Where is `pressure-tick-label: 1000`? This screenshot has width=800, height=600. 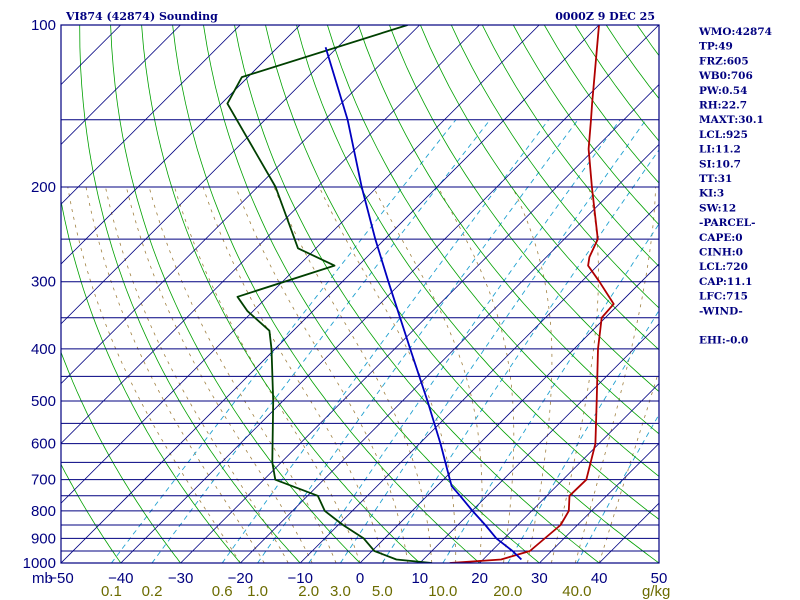 pressure-tick-label: 1000 is located at coordinates (39, 563).